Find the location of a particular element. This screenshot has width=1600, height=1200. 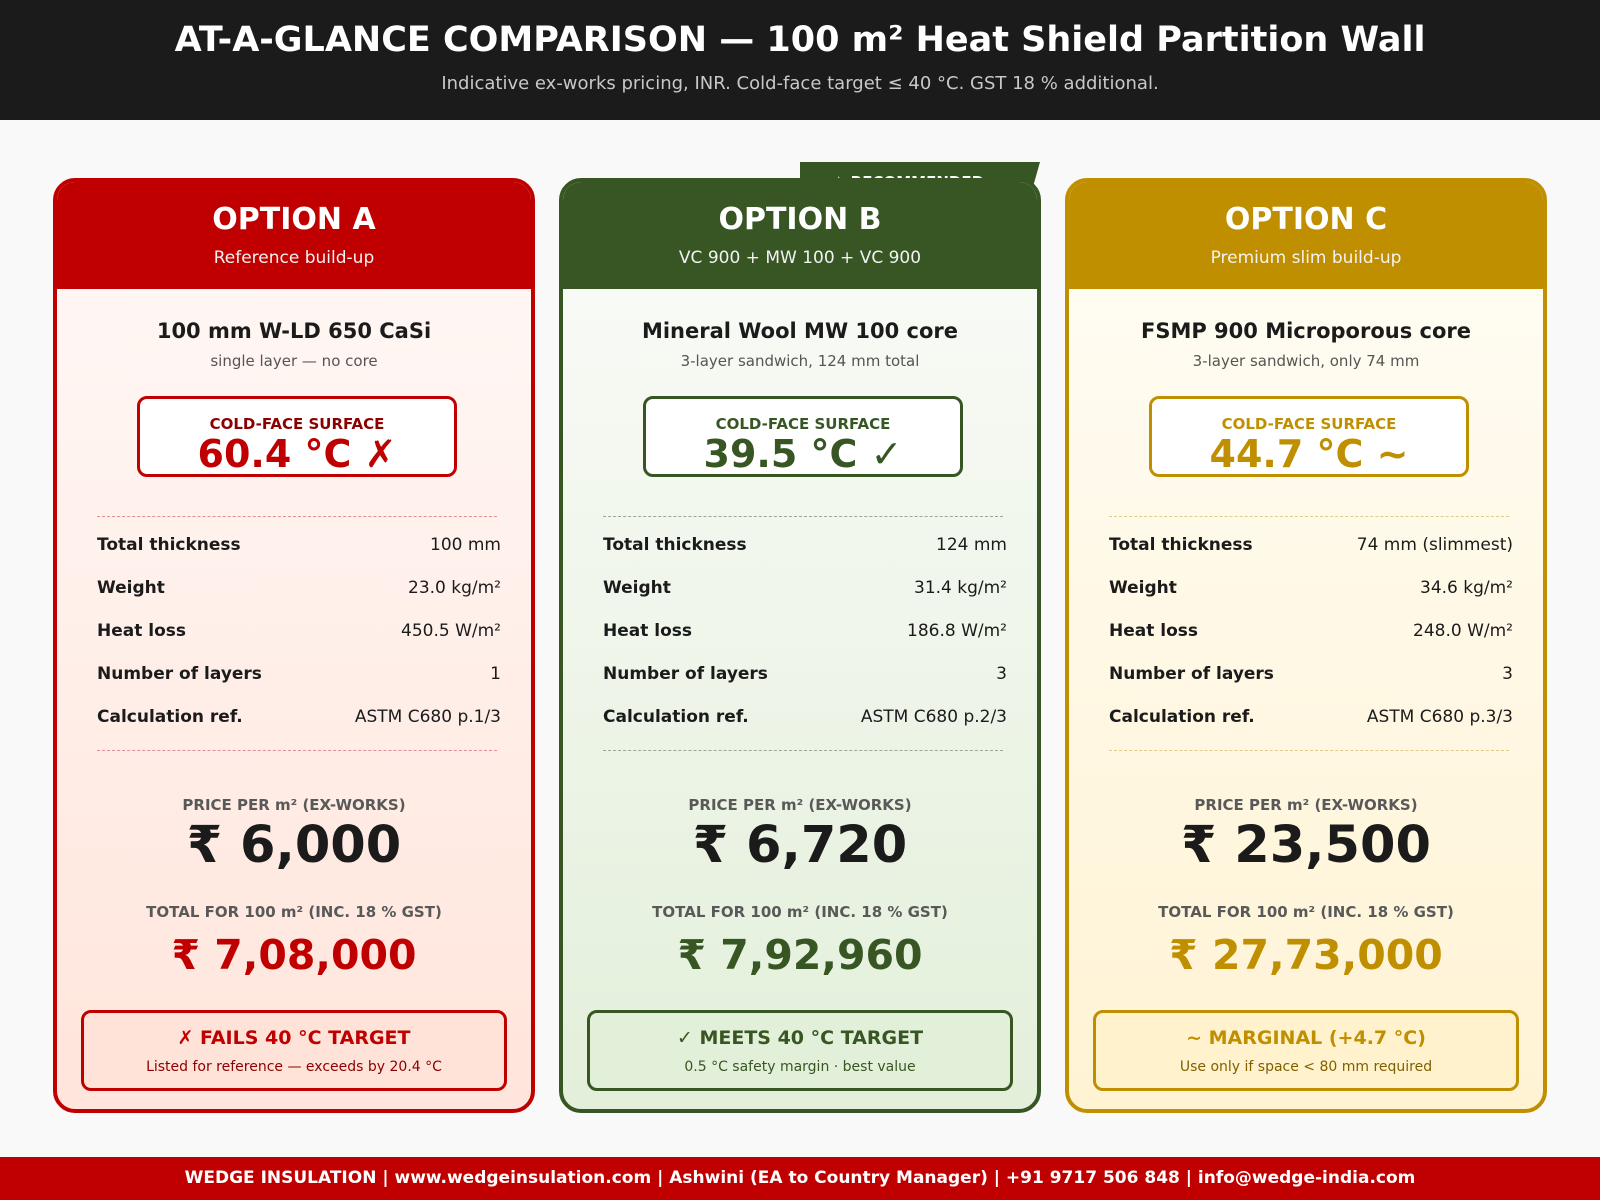

verdict-note: Use only if space < 80 mm required is located at coordinates (1306, 1067).